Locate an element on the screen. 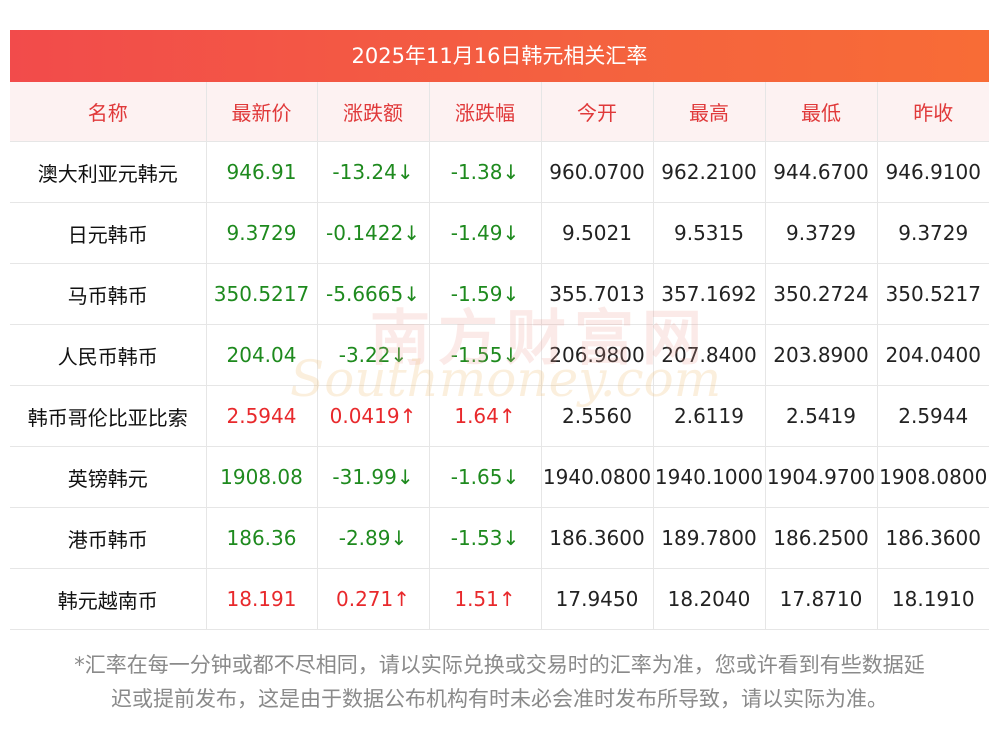 The width and height of the screenshot is (1000, 733). row-change: -13.24↓ is located at coordinates (373, 172).